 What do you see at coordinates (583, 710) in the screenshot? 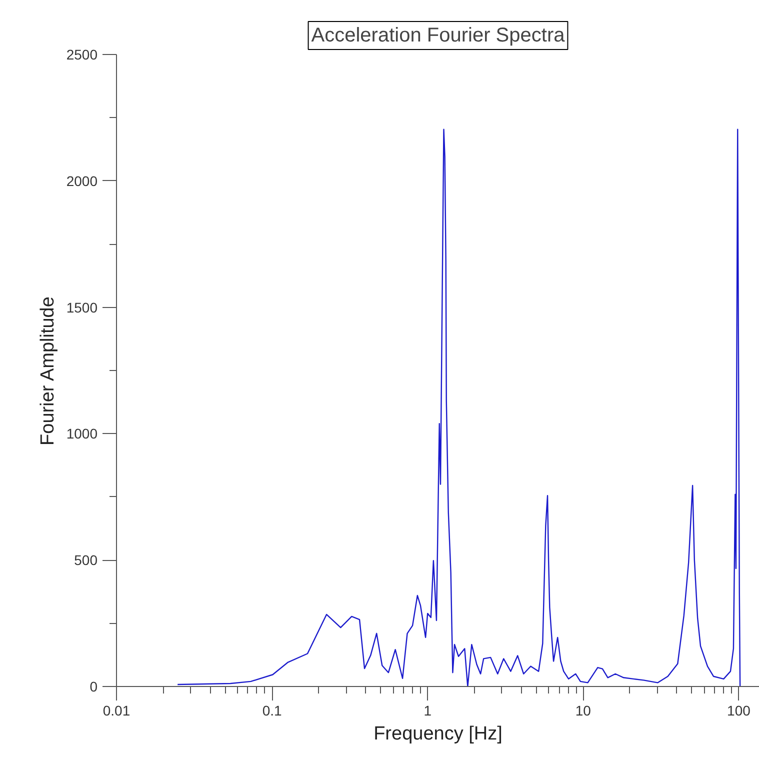
I see `x-tick-label: 10` at bounding box center [583, 710].